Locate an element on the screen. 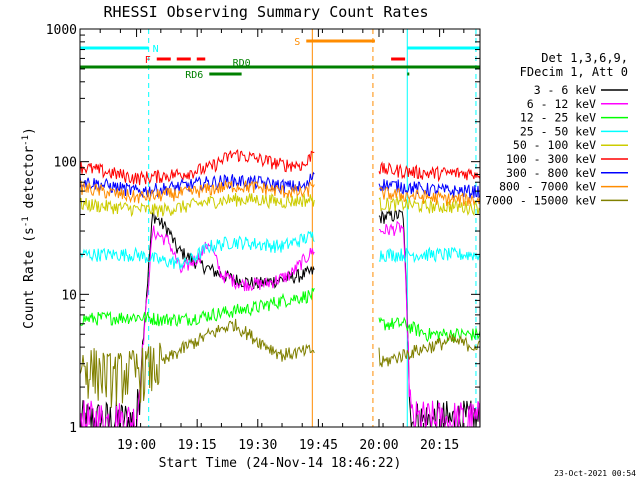 Image resolution: width=640 pixels, height=480 pixels. series-100-300-kev is located at coordinates (280, 167).